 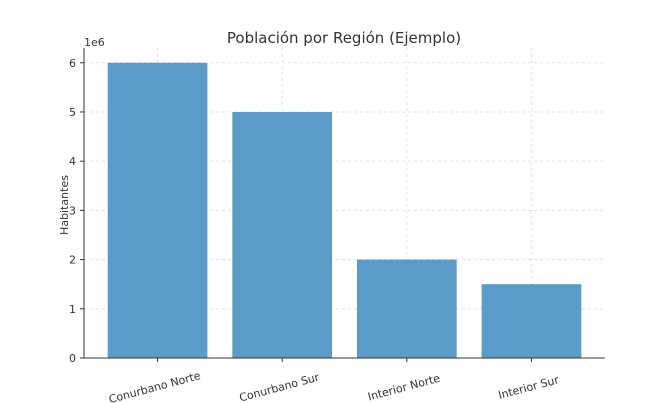 I want to click on y-tick-label: 0, so click(x=72, y=358).